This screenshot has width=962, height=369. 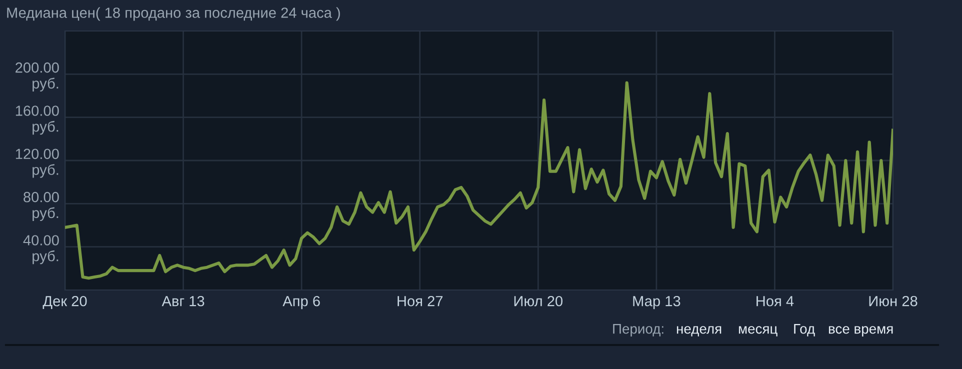 I want to click on y-tick-label: 120.00 руб., so click(x=37, y=163).